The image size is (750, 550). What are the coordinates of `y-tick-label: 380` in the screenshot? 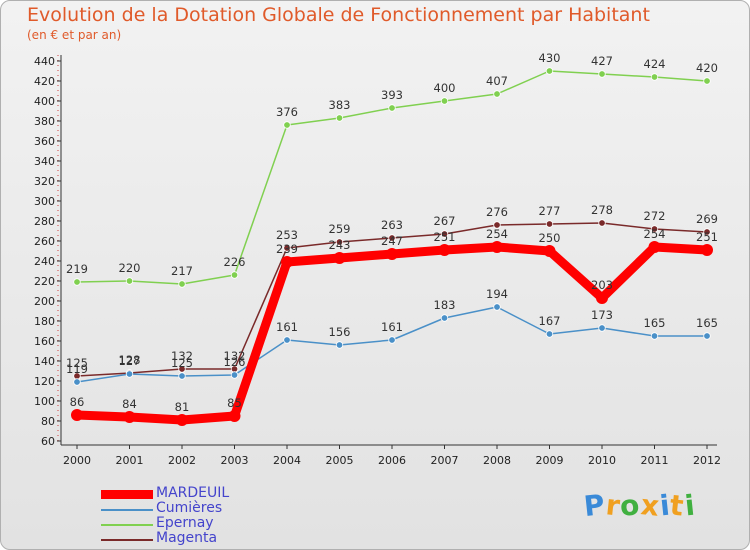 It's located at (44, 121).